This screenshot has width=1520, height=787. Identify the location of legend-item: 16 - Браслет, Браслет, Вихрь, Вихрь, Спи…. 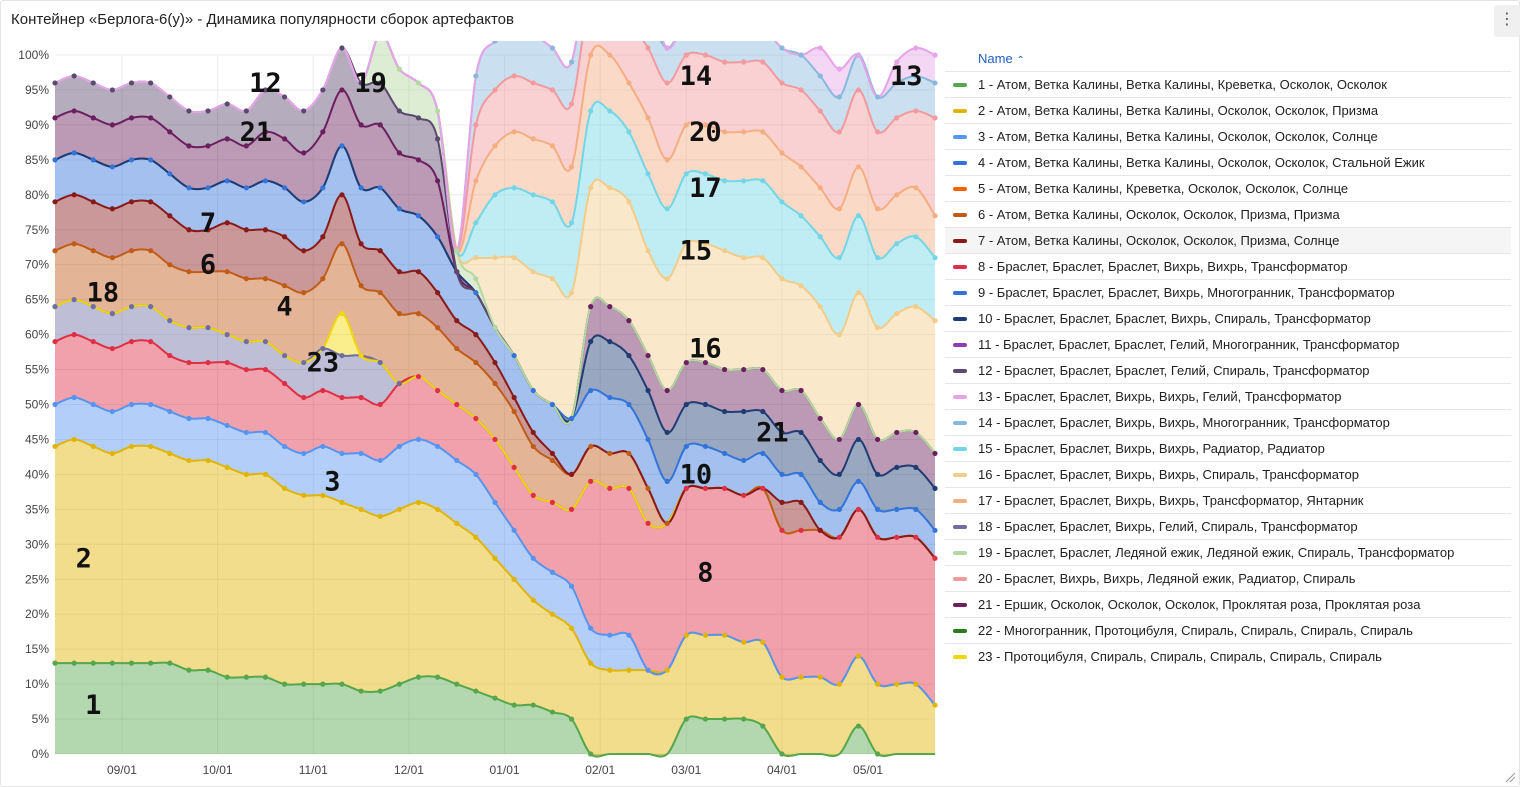
(1228, 474).